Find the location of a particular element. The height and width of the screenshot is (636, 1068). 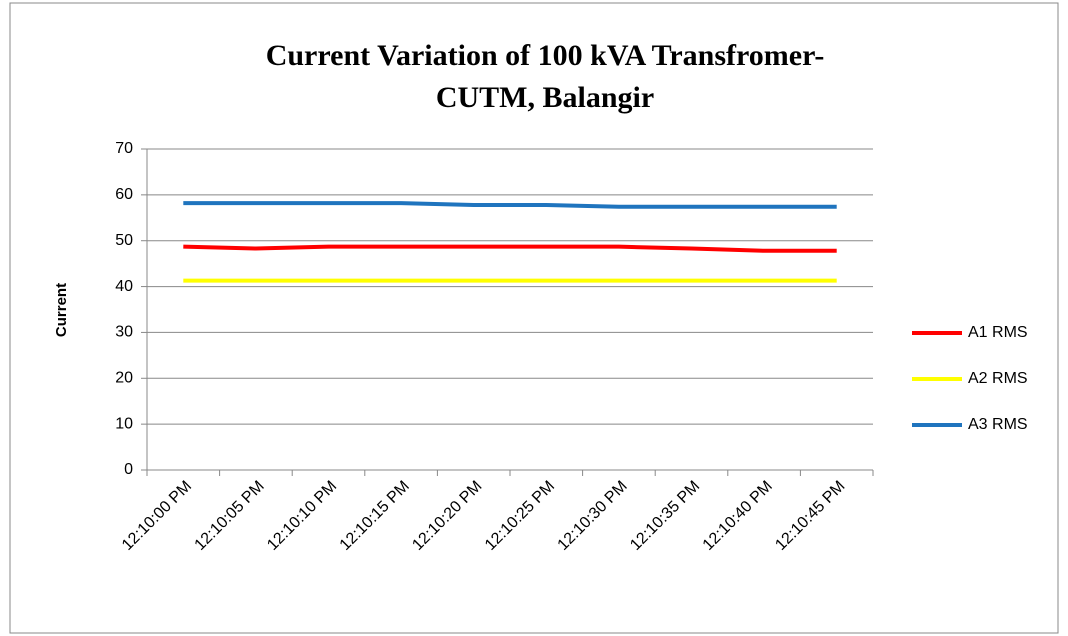

y-tick-label: 70 is located at coordinates (124, 148).